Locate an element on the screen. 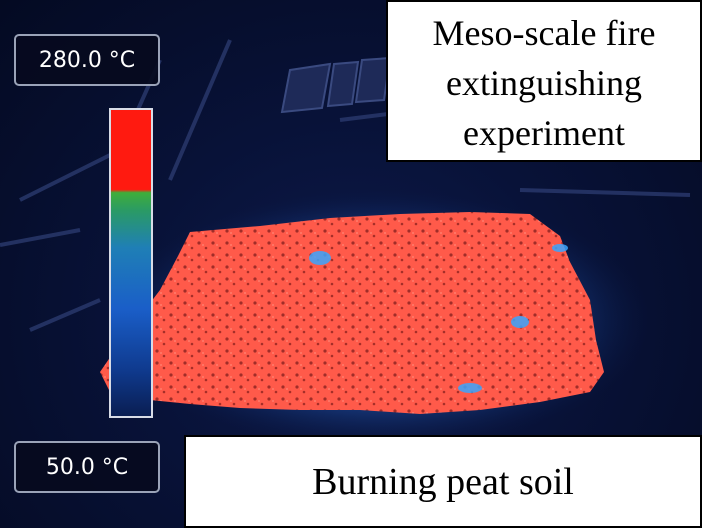 The width and height of the screenshot is (702, 528). experiment-title-box: Meso-scale fire extinguishing experiment is located at coordinates (544, 81).